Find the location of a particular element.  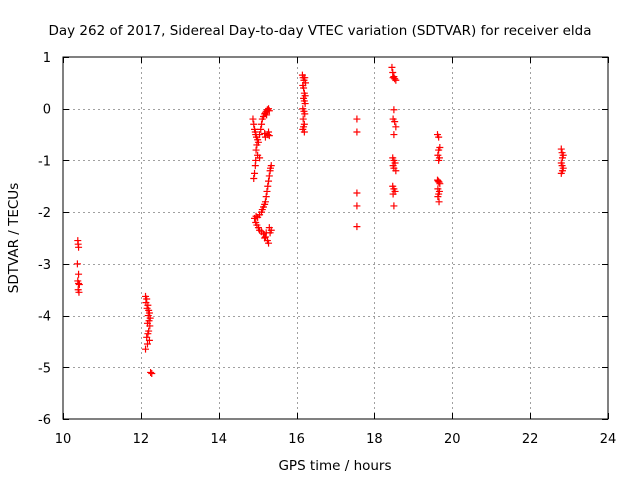

y-tick-label: -4 is located at coordinates (44, 317).